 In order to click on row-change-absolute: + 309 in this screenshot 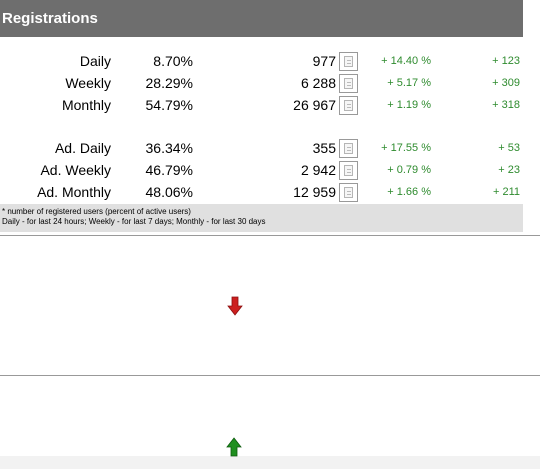, I will do `click(506, 83)`.